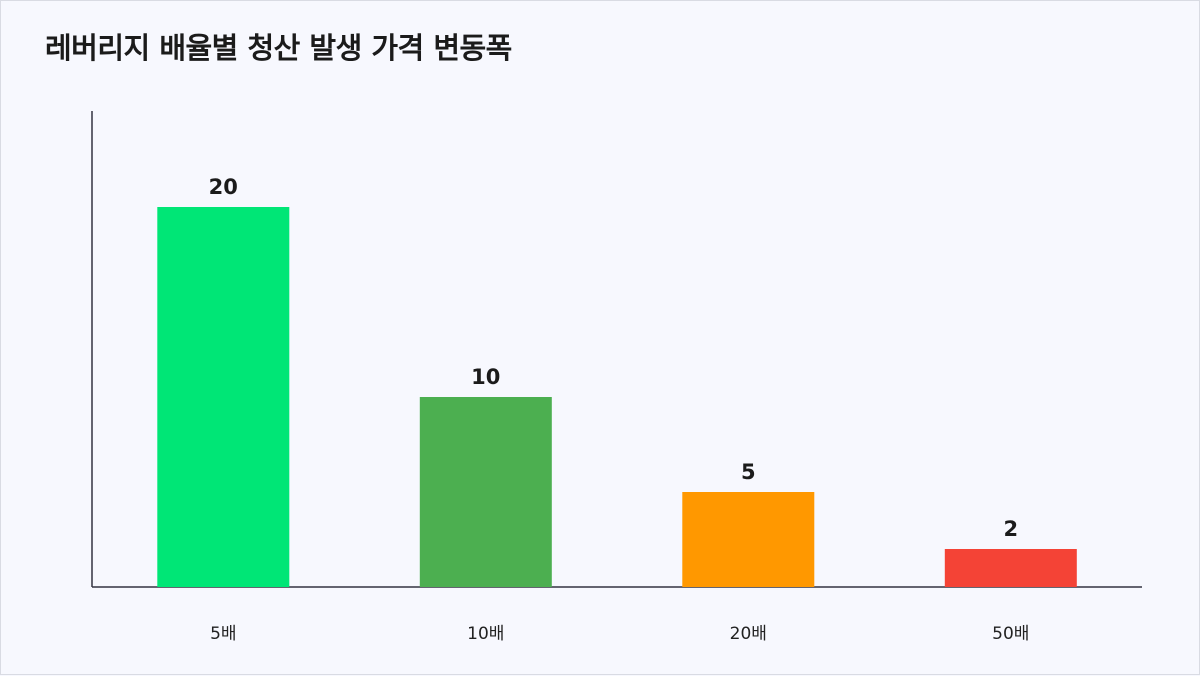  Describe the element at coordinates (485, 634) in the screenshot. I see `x-tick-label: 10배` at that location.